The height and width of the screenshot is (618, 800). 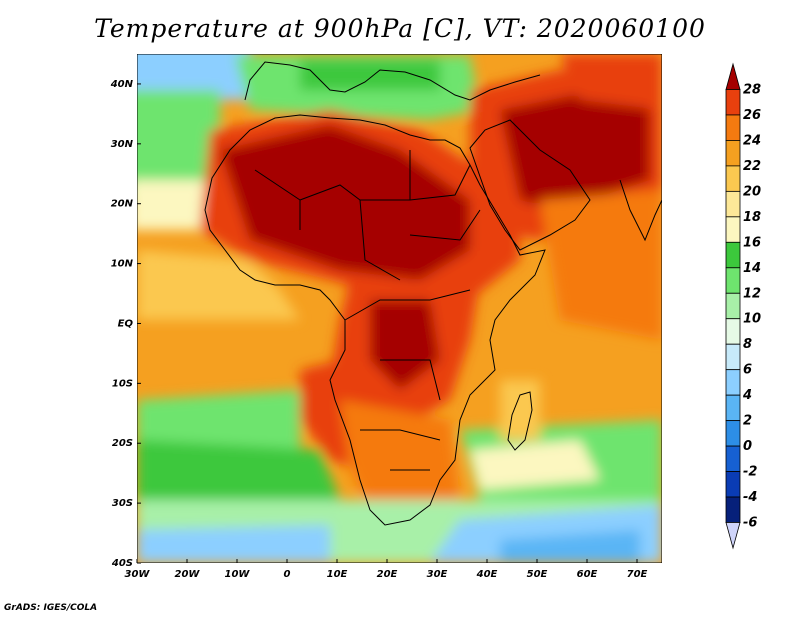 I want to click on lon-tick-label: 20W, so click(x=188, y=574).